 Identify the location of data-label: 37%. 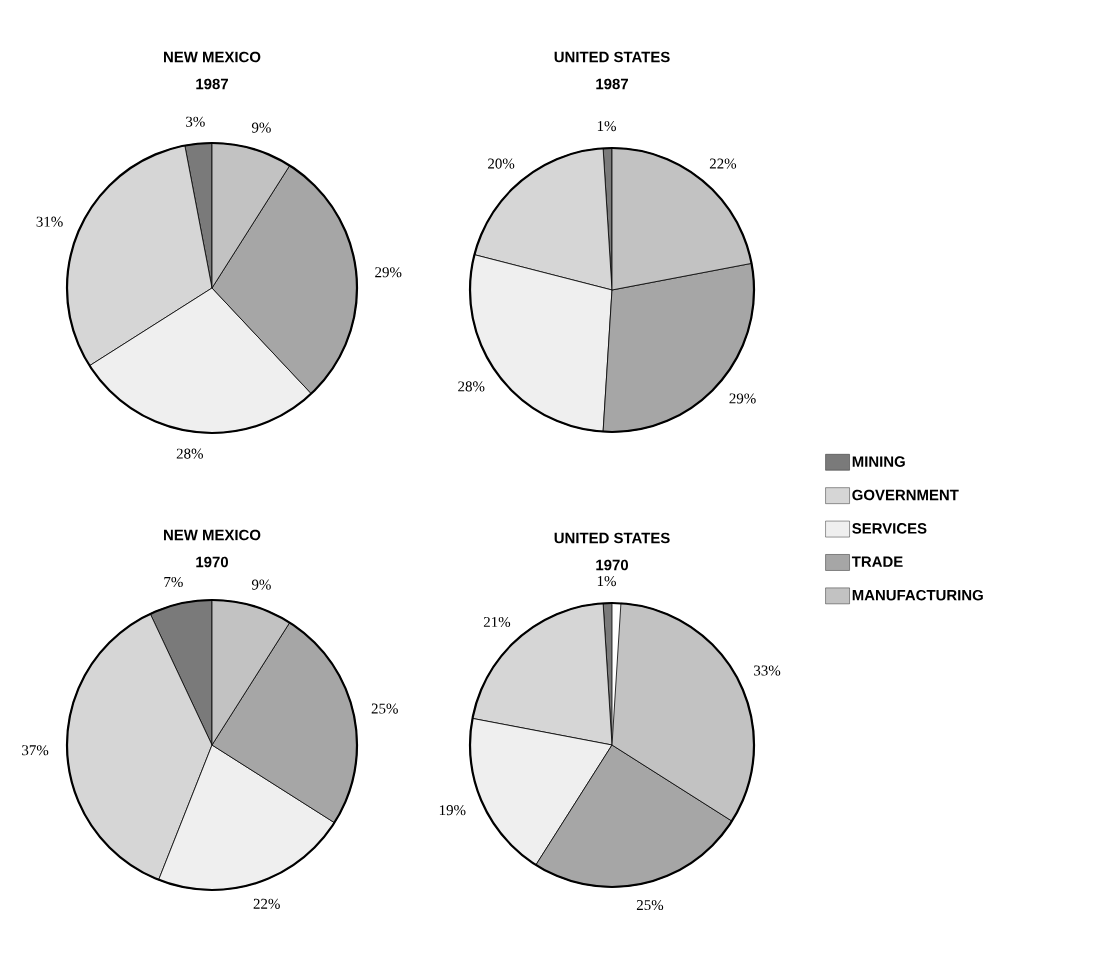
(35, 750).